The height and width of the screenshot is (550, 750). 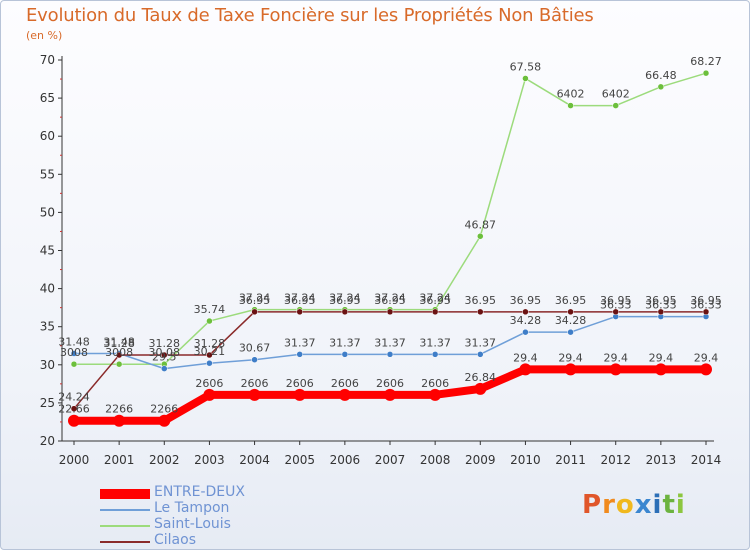 I want to click on data-label: 30.67, so click(x=255, y=348).